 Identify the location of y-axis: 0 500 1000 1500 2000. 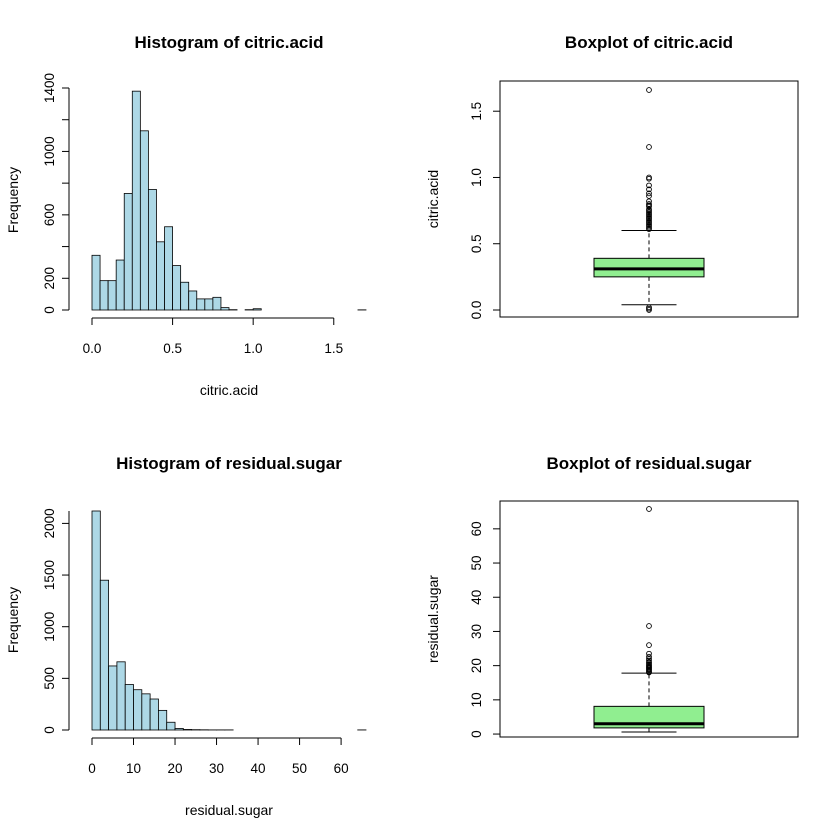
(56, 621).